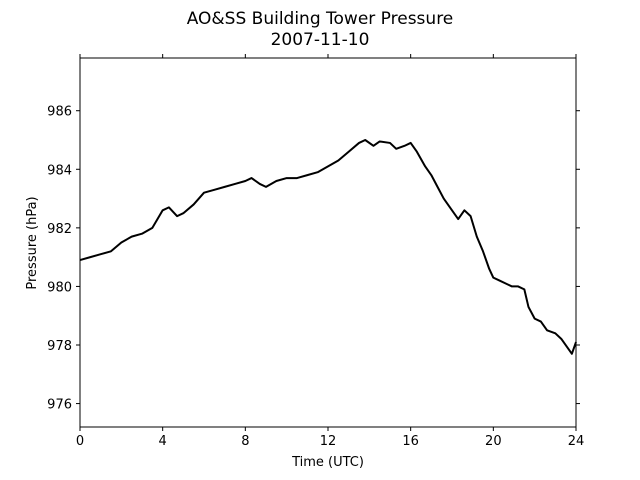 The width and height of the screenshot is (640, 480). I want to click on y-tick-label: 980, so click(59, 287).